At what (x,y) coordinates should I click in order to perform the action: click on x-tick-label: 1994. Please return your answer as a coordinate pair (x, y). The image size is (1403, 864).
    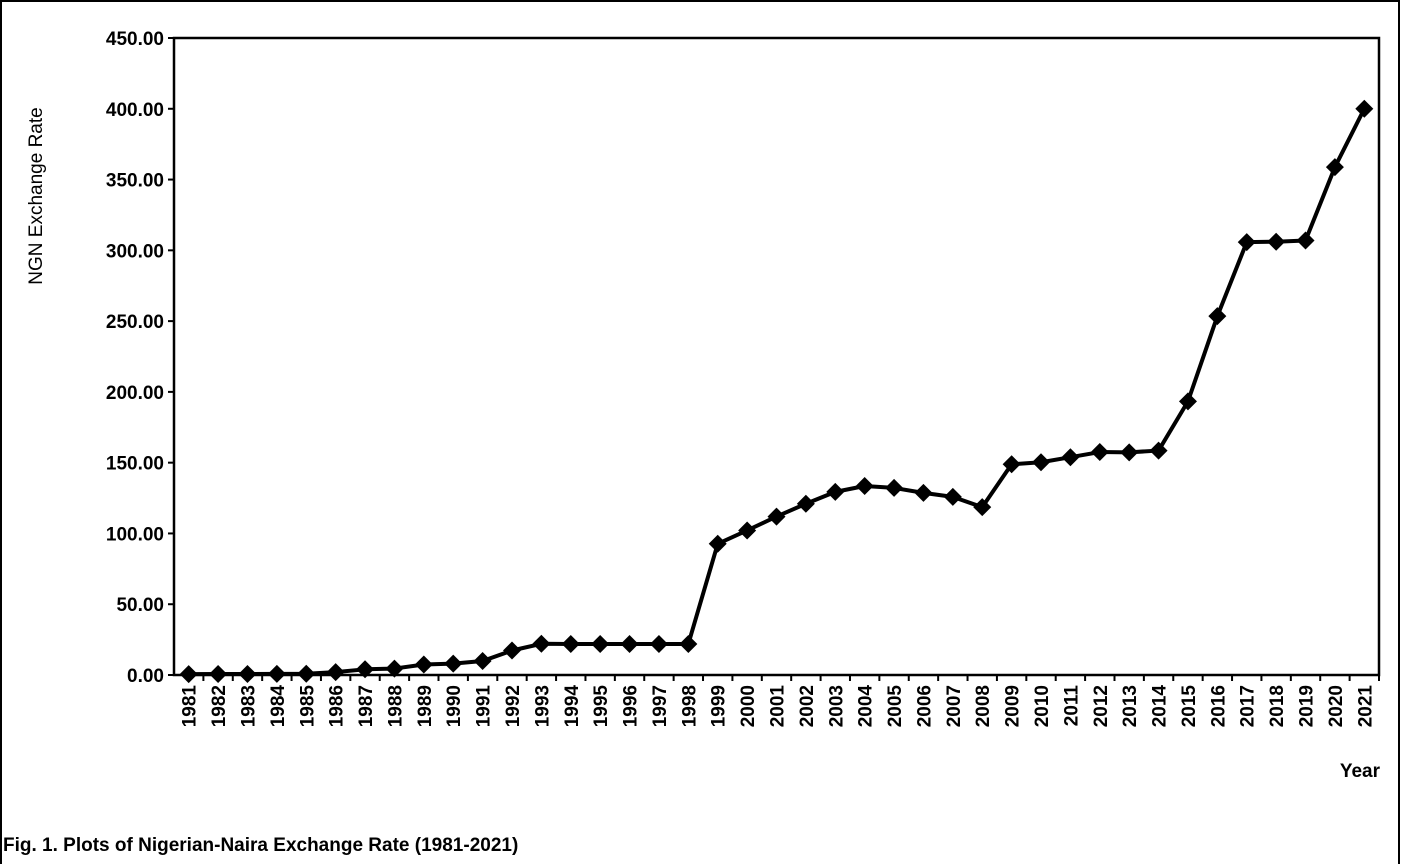
    Looking at the image, I should click on (572, 706).